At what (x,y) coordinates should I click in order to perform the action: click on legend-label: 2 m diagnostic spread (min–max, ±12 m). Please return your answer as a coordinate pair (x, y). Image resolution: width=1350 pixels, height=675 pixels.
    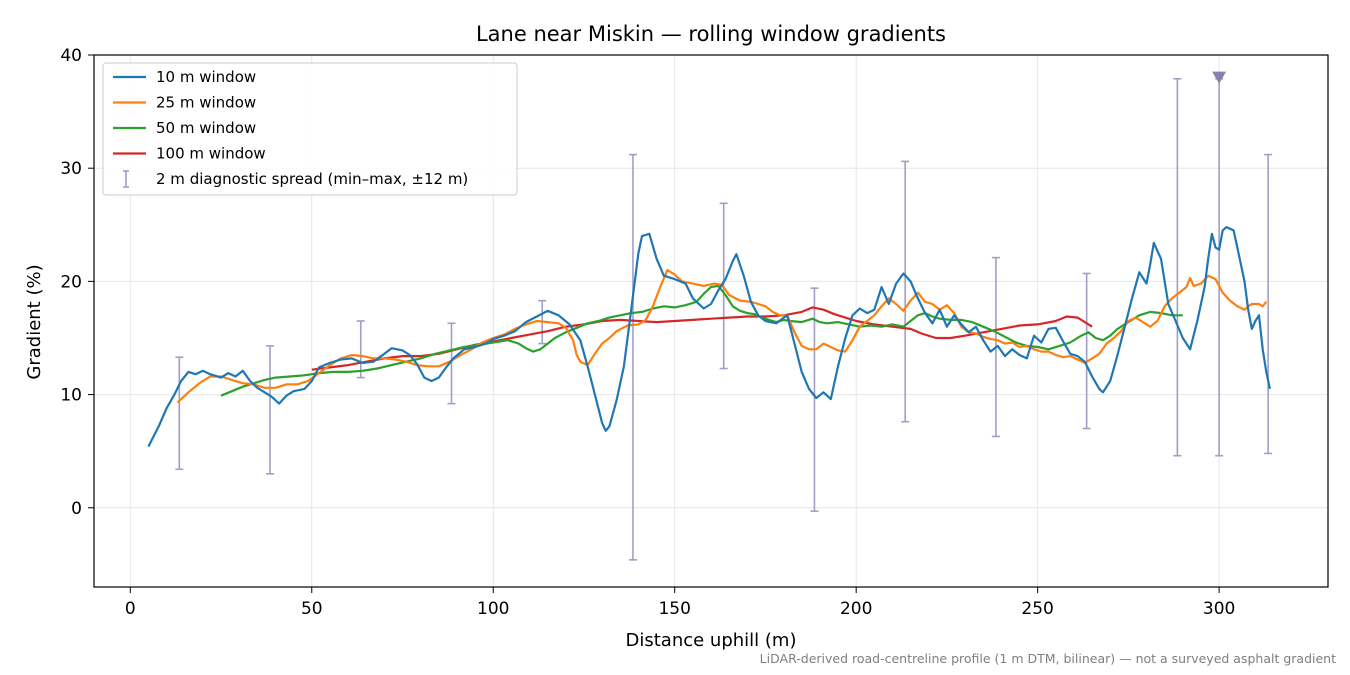
    Looking at the image, I should click on (312, 179).